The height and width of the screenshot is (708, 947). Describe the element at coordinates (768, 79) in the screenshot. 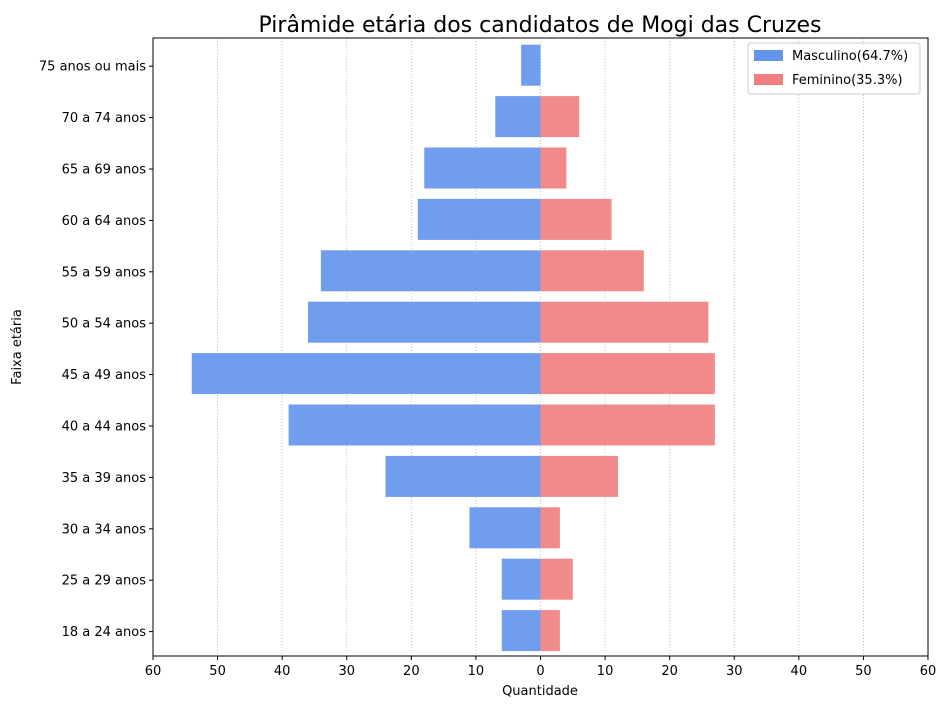

I see `legend-swatch-feminino` at that location.